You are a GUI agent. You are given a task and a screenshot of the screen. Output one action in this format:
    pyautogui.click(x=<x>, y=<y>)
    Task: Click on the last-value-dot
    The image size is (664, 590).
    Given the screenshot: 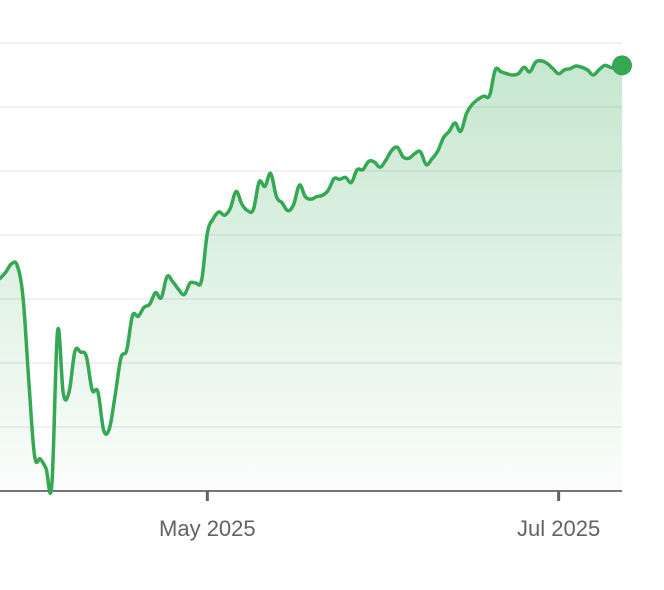 What is the action you would take?
    pyautogui.click(x=622, y=65)
    